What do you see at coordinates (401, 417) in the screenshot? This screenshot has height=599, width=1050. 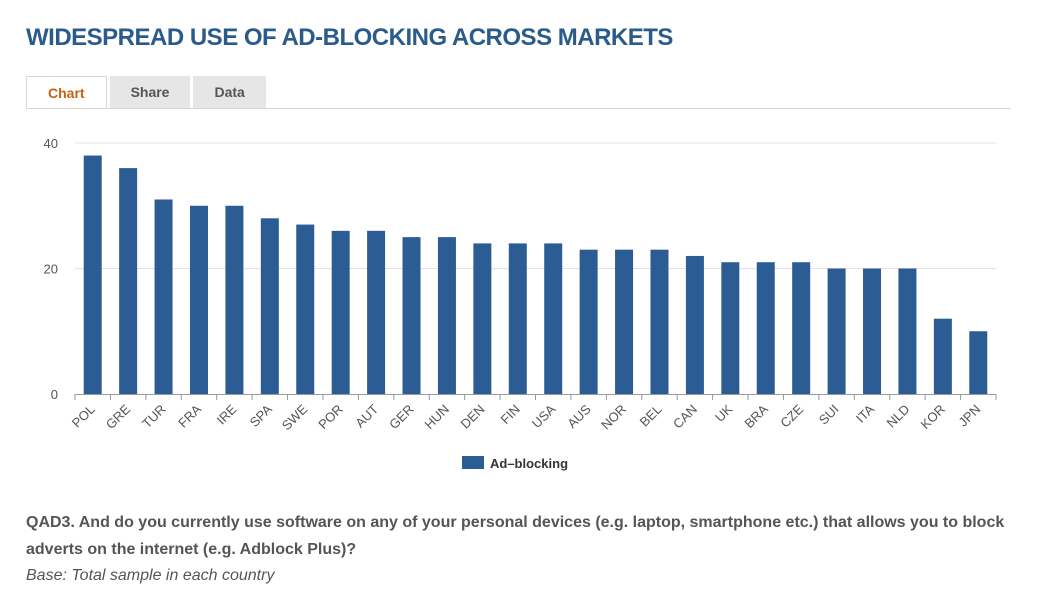 I see `x-tick-label: GER` at bounding box center [401, 417].